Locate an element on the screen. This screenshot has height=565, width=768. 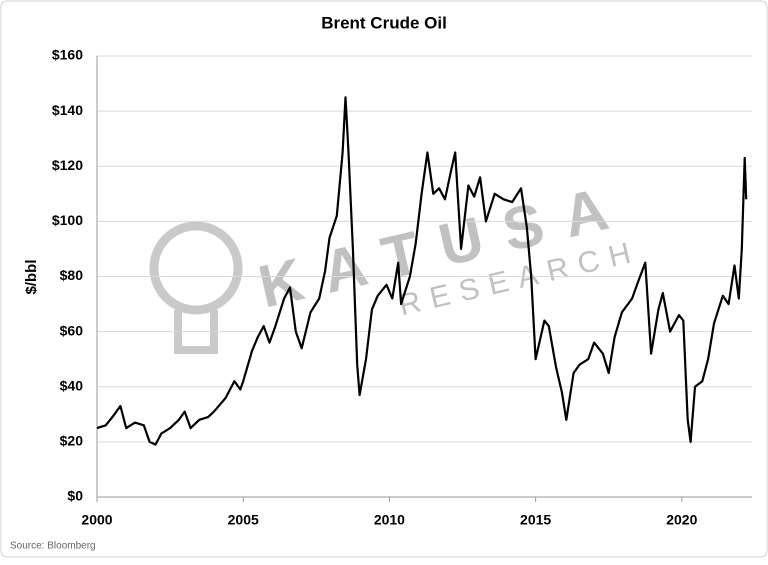
x-tick-label: 2015 is located at coordinates (535, 520).